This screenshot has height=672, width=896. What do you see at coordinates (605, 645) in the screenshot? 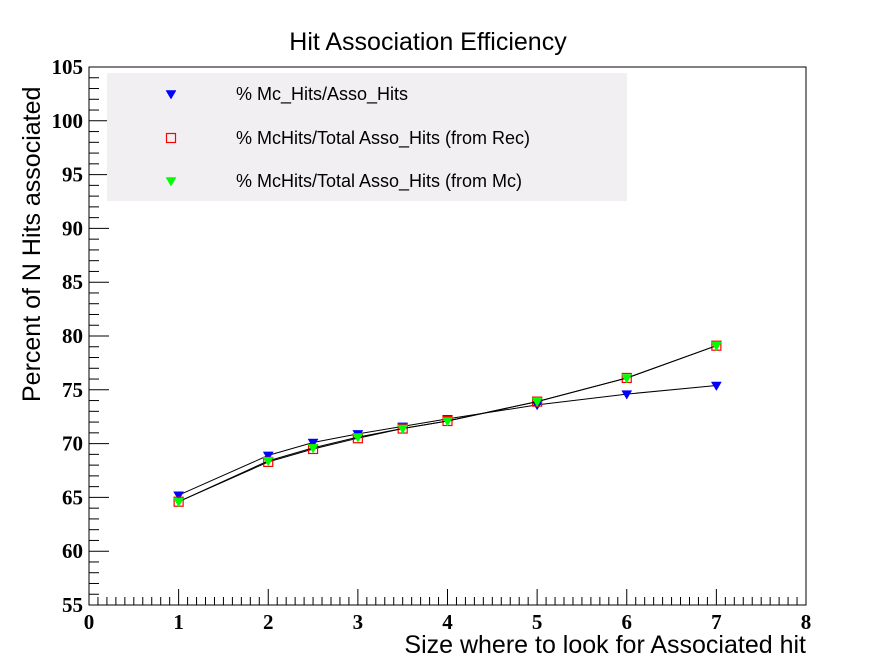
I see `x-axis-label: Size where to look for Associated hit` at bounding box center [605, 645].